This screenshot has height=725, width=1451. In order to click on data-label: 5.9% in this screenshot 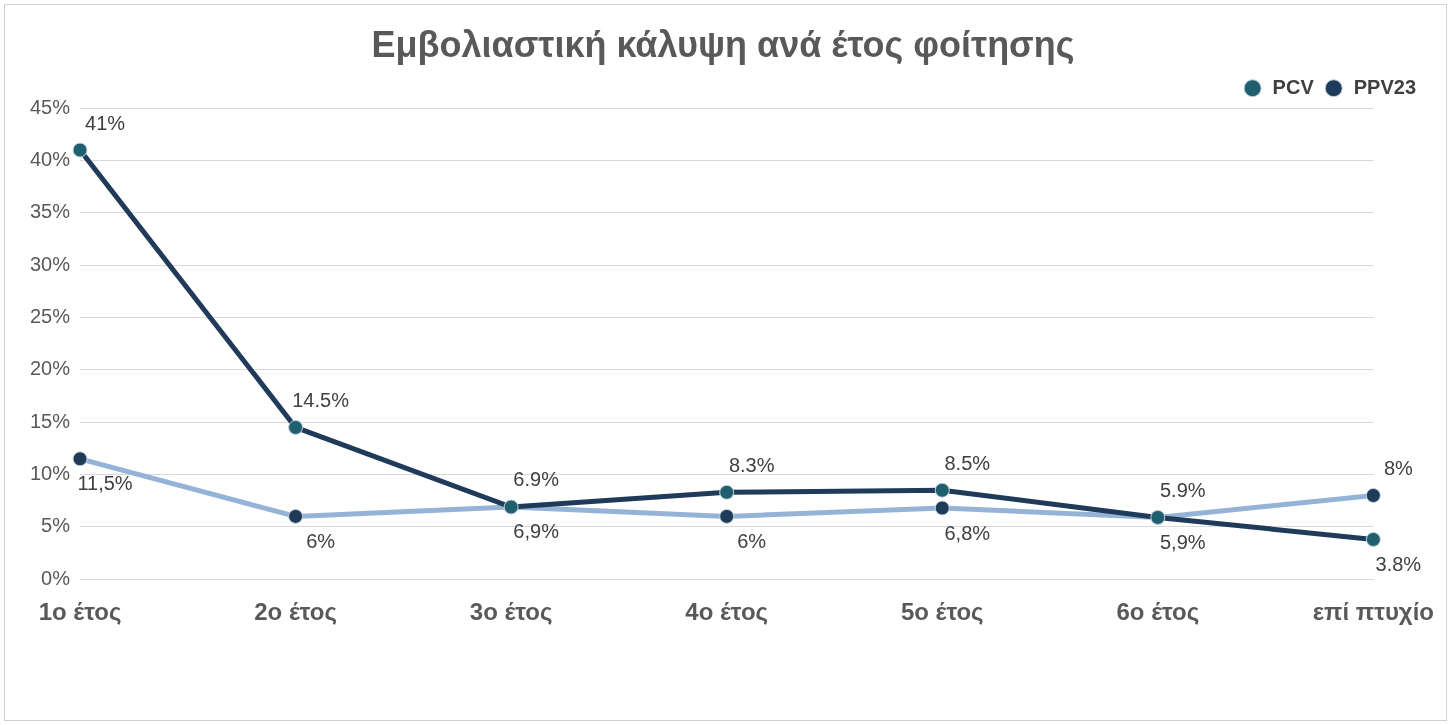, I will do `click(1183, 489)`.